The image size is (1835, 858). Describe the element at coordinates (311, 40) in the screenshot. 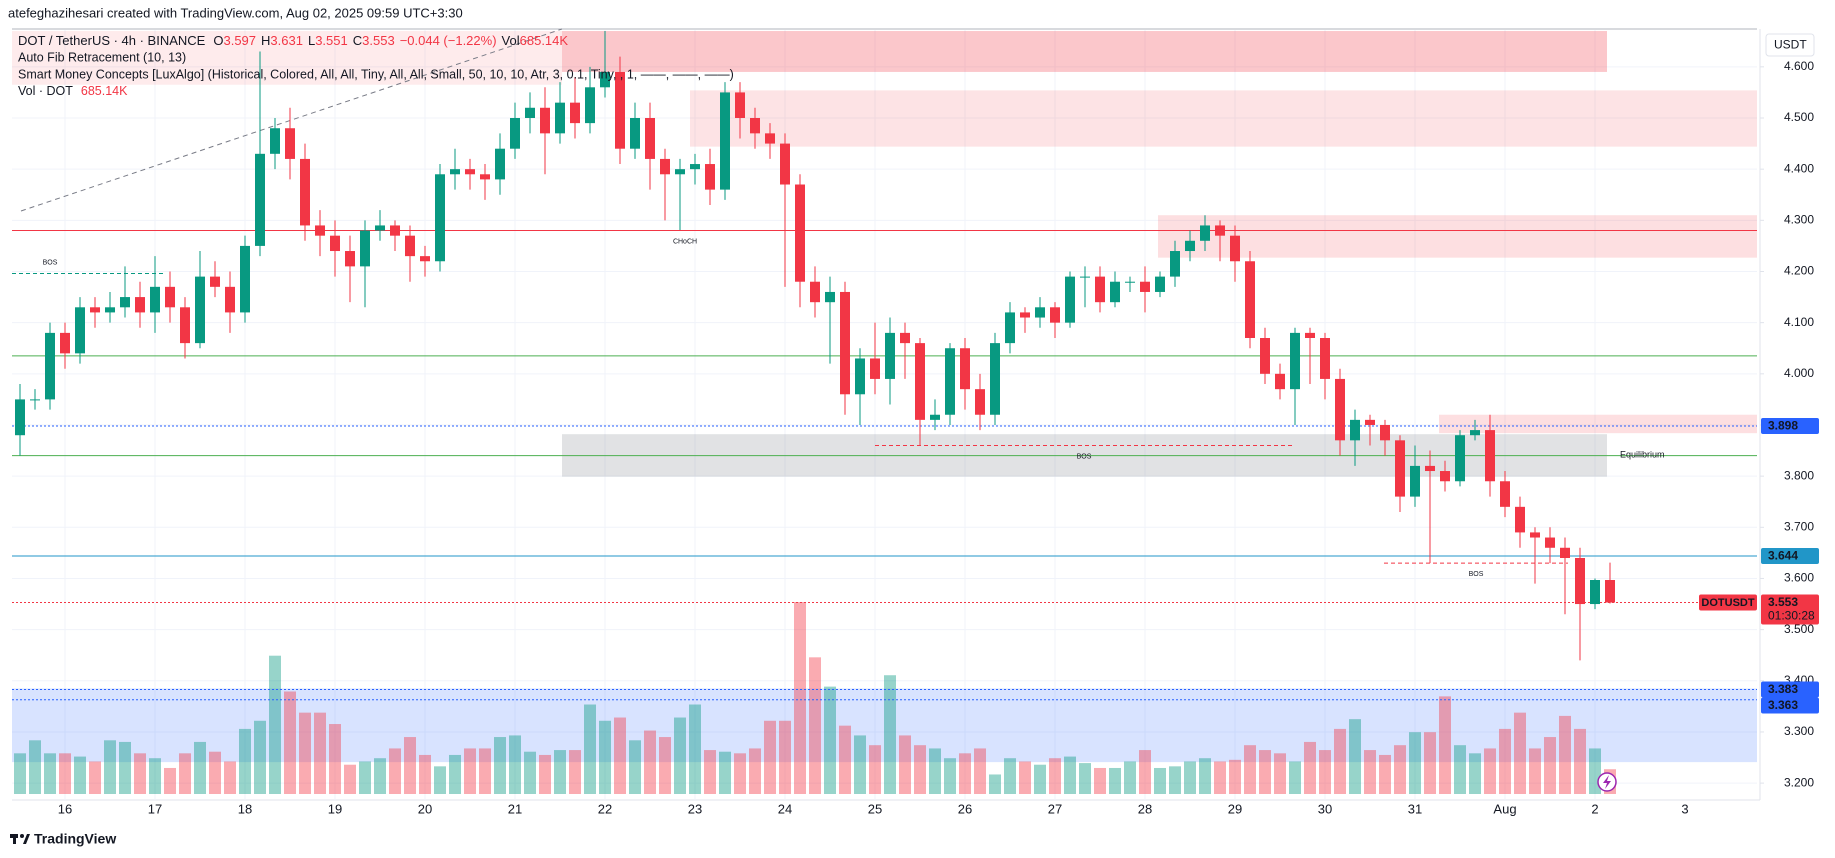

I see `legend-key: L` at that location.